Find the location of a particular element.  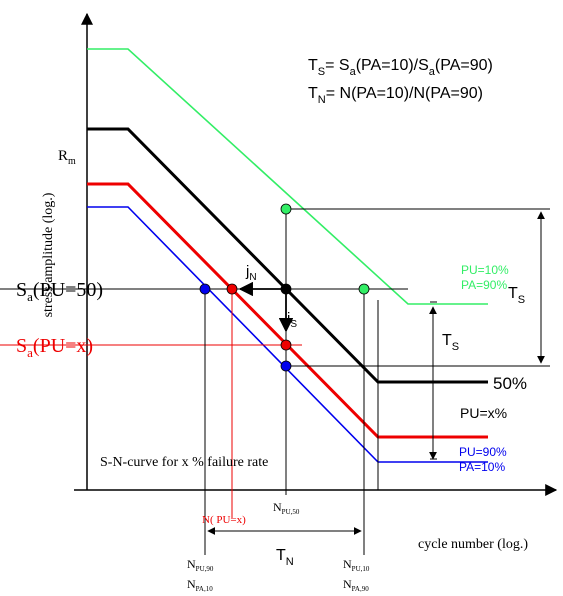

label-ts-right: TS is located at coordinates (516, 295).